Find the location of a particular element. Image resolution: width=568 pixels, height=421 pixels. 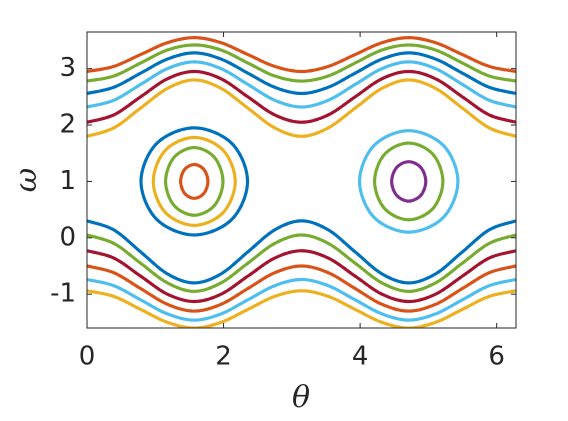

y-tick-label: 1 is located at coordinates (67, 181).